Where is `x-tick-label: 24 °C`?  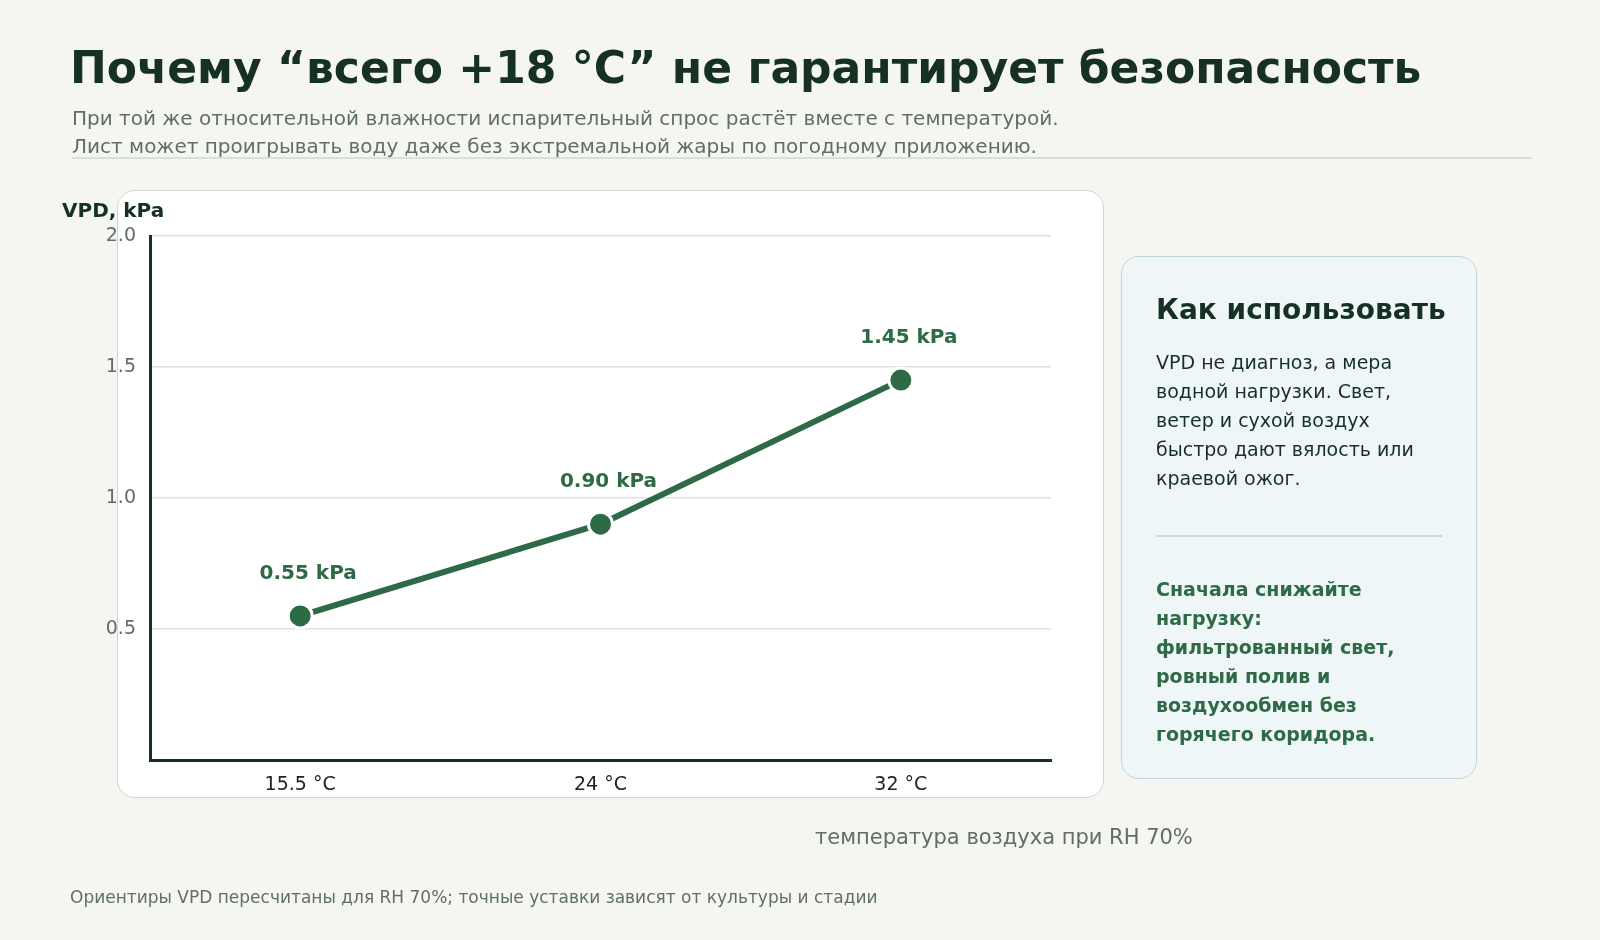
x-tick-label: 24 °C is located at coordinates (600, 783).